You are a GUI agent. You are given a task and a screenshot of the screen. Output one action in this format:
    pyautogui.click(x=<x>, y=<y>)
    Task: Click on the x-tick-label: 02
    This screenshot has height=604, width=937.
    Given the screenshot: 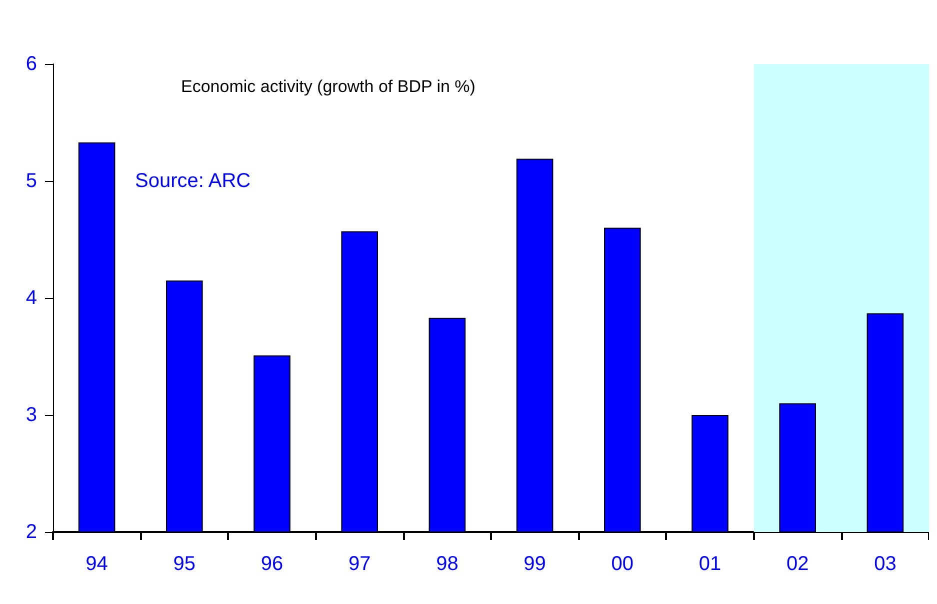 What is the action you would take?
    pyautogui.click(x=797, y=564)
    